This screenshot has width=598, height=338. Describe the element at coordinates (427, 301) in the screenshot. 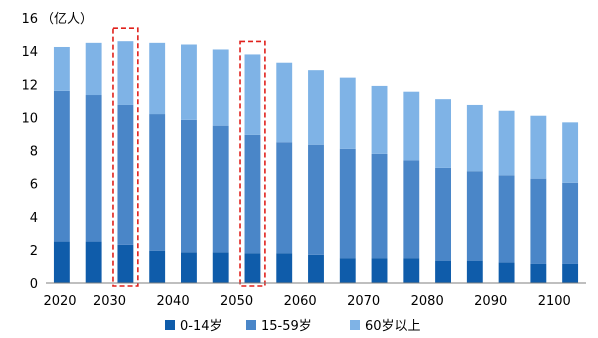

I see `x-tick-label: 2080` at that location.